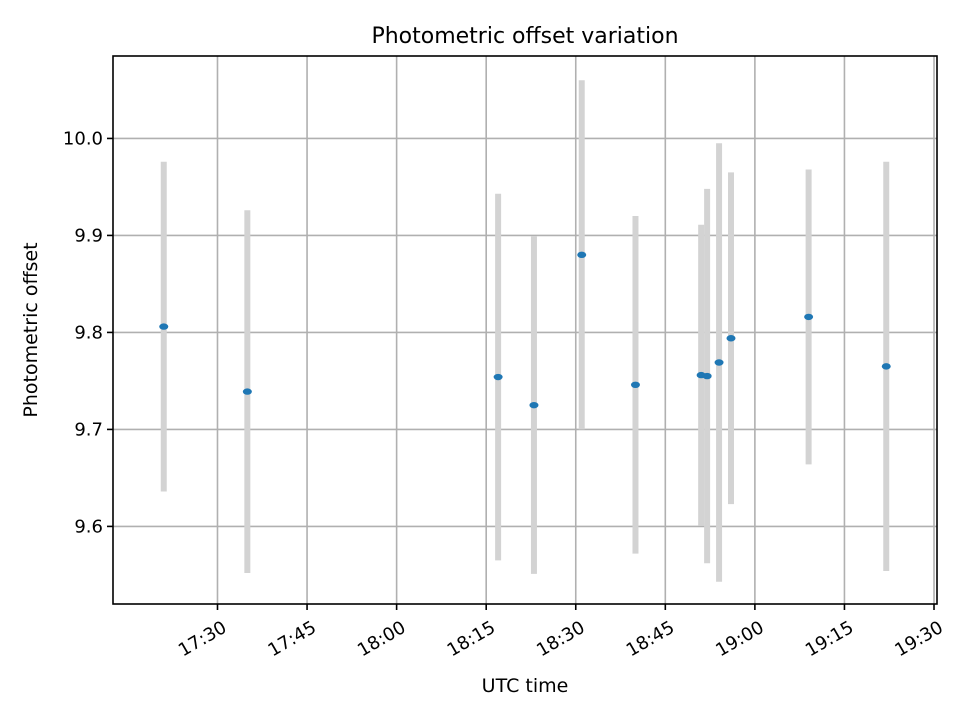 This screenshot has height=720, width=960. Describe the element at coordinates (650, 639) in the screenshot. I see `x-tick-label: 18:45` at that location.